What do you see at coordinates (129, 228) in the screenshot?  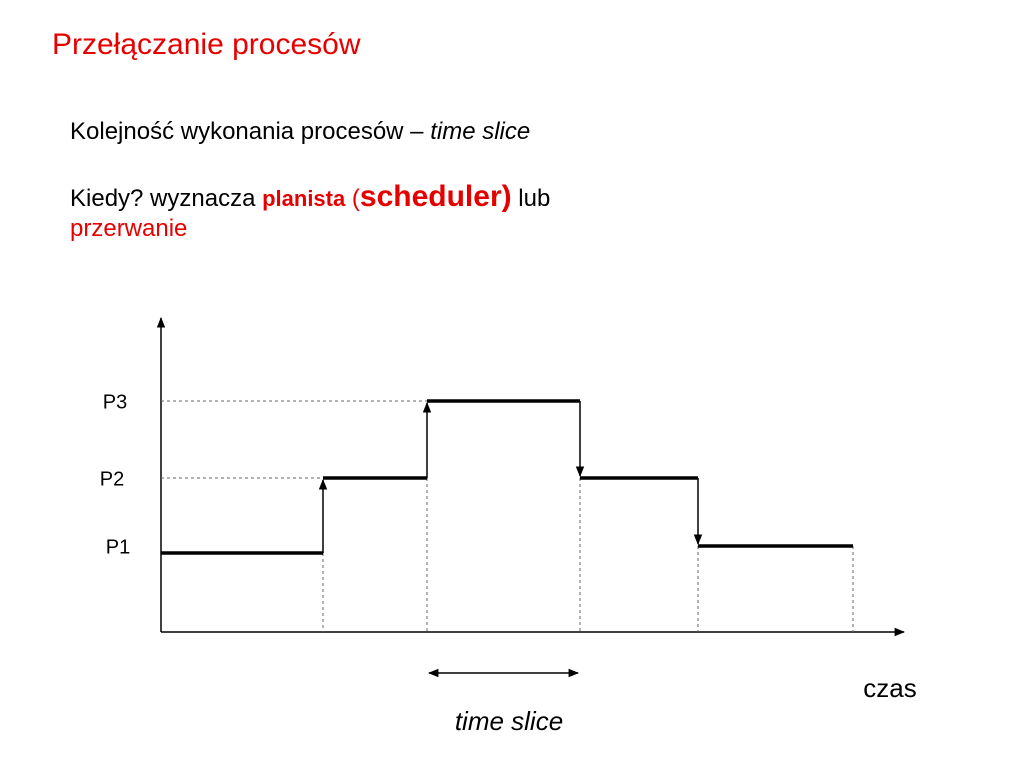 I see `bullet-text: przerwanie` at bounding box center [129, 228].